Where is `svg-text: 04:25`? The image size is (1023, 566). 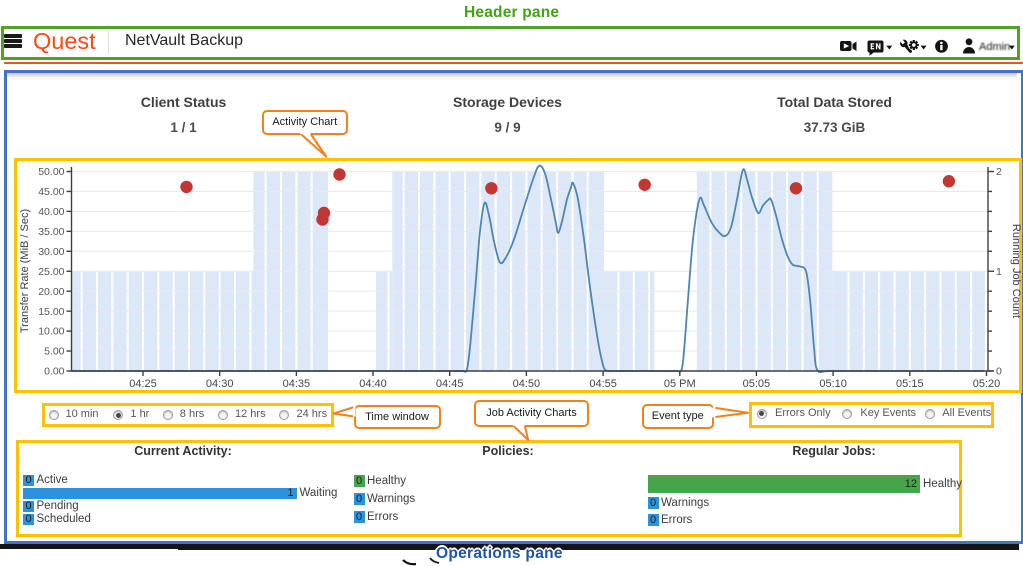
svg-text: 04:25 is located at coordinates (143, 384).